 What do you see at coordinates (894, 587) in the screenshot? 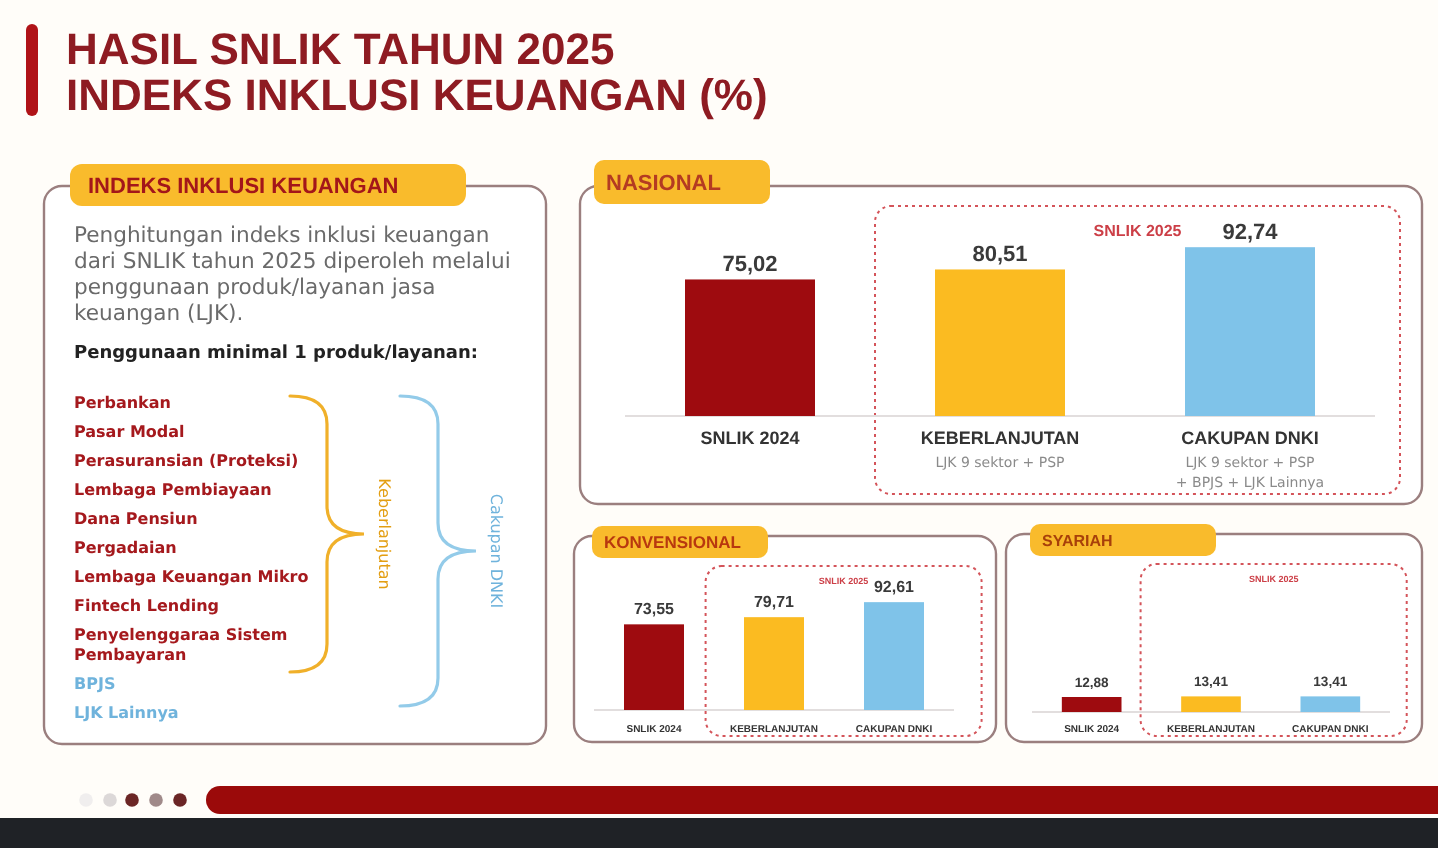
I see `data-label: 92,61` at bounding box center [894, 587].